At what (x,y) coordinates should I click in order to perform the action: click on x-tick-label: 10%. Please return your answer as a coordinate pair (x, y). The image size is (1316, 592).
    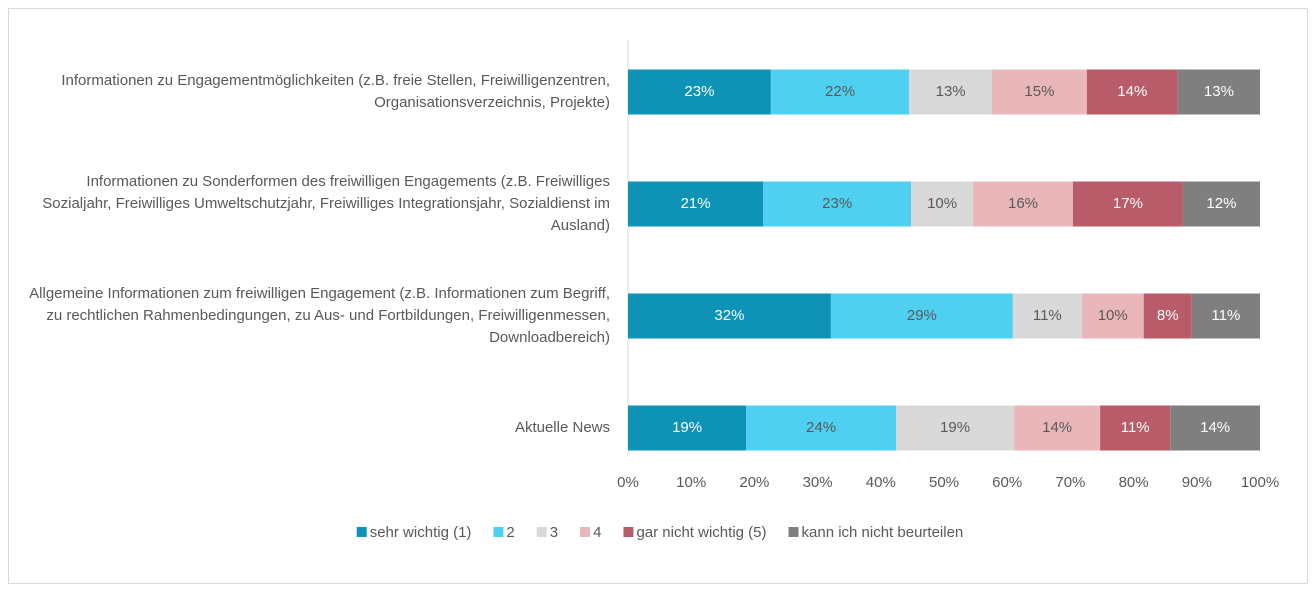
    Looking at the image, I should click on (691, 482).